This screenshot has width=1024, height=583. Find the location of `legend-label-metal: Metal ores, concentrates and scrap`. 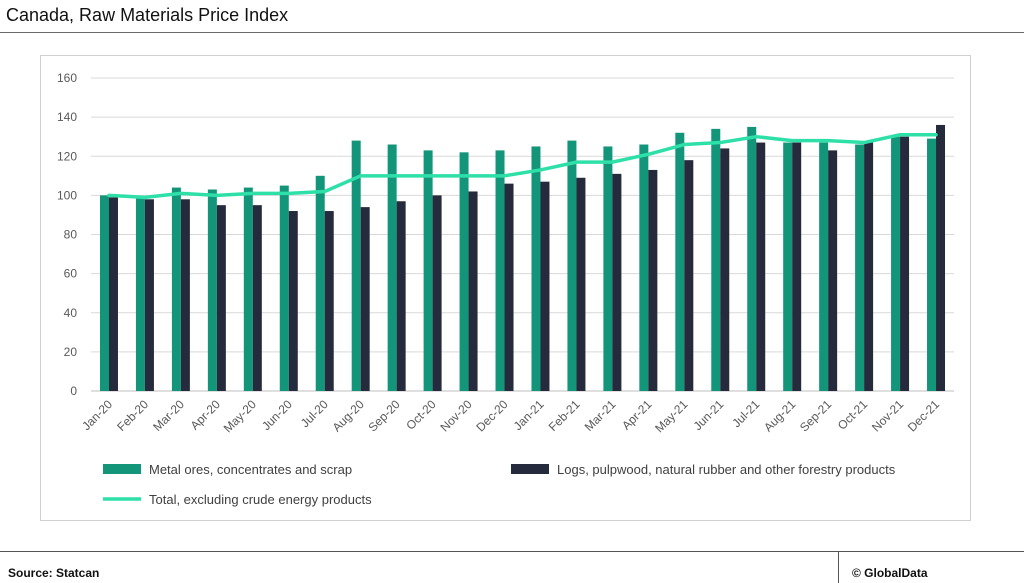

legend-label-metal: Metal ores, concentrates and scrap is located at coordinates (250, 469).